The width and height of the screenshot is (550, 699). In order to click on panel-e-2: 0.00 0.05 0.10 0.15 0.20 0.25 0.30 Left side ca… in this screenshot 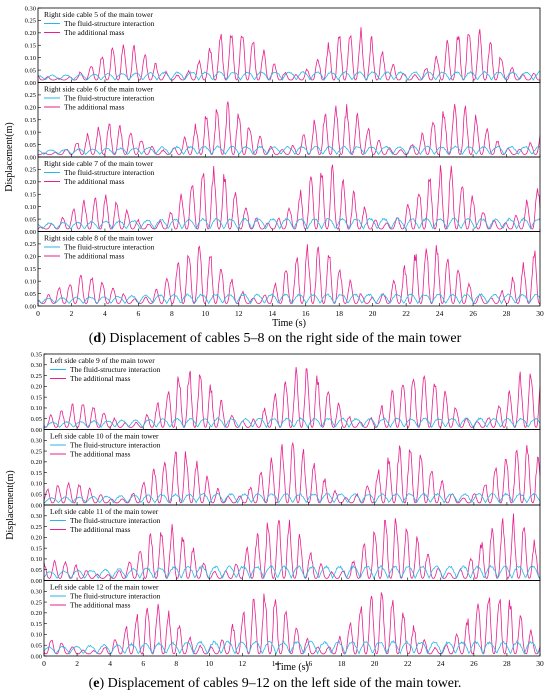, I will do `click(286, 469)`.